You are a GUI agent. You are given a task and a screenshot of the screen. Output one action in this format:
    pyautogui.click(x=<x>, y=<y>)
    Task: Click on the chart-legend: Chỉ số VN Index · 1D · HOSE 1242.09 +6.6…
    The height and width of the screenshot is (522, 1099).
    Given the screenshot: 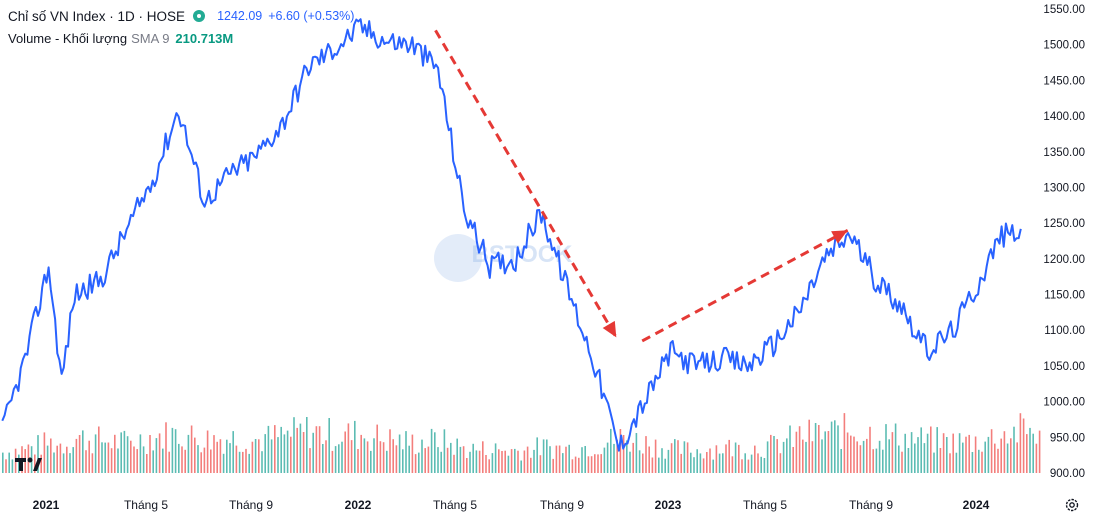 What is the action you would take?
    pyautogui.click(x=181, y=27)
    